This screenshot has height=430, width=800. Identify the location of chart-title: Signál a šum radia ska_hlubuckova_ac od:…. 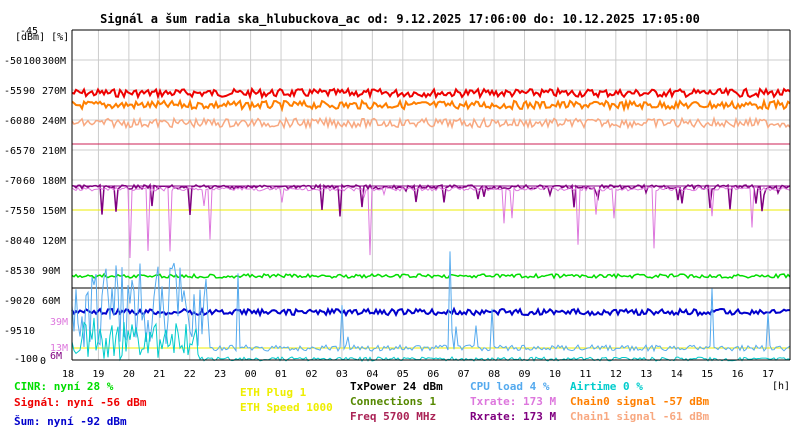
(400, 19).